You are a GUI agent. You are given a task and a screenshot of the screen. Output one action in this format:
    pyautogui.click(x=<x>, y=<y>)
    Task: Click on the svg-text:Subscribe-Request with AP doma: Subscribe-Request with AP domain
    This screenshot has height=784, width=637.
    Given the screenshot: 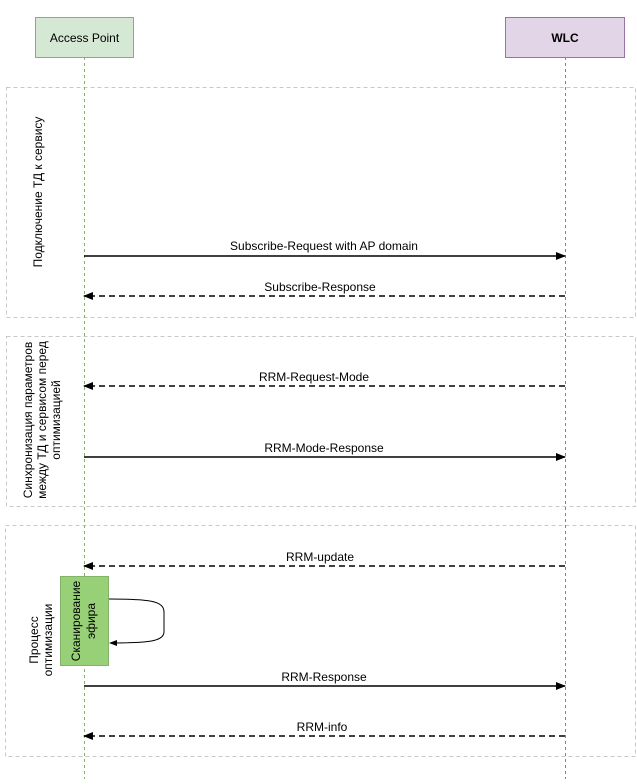 What is the action you would take?
    pyautogui.click(x=324, y=246)
    